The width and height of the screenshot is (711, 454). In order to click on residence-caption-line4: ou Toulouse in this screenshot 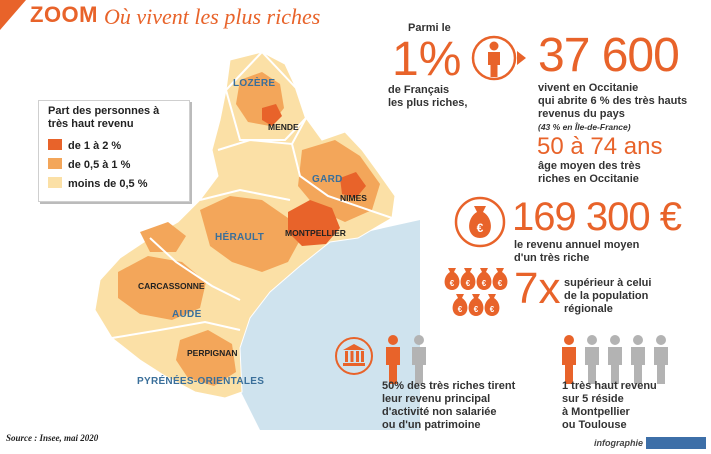, I will do `click(594, 425)`.